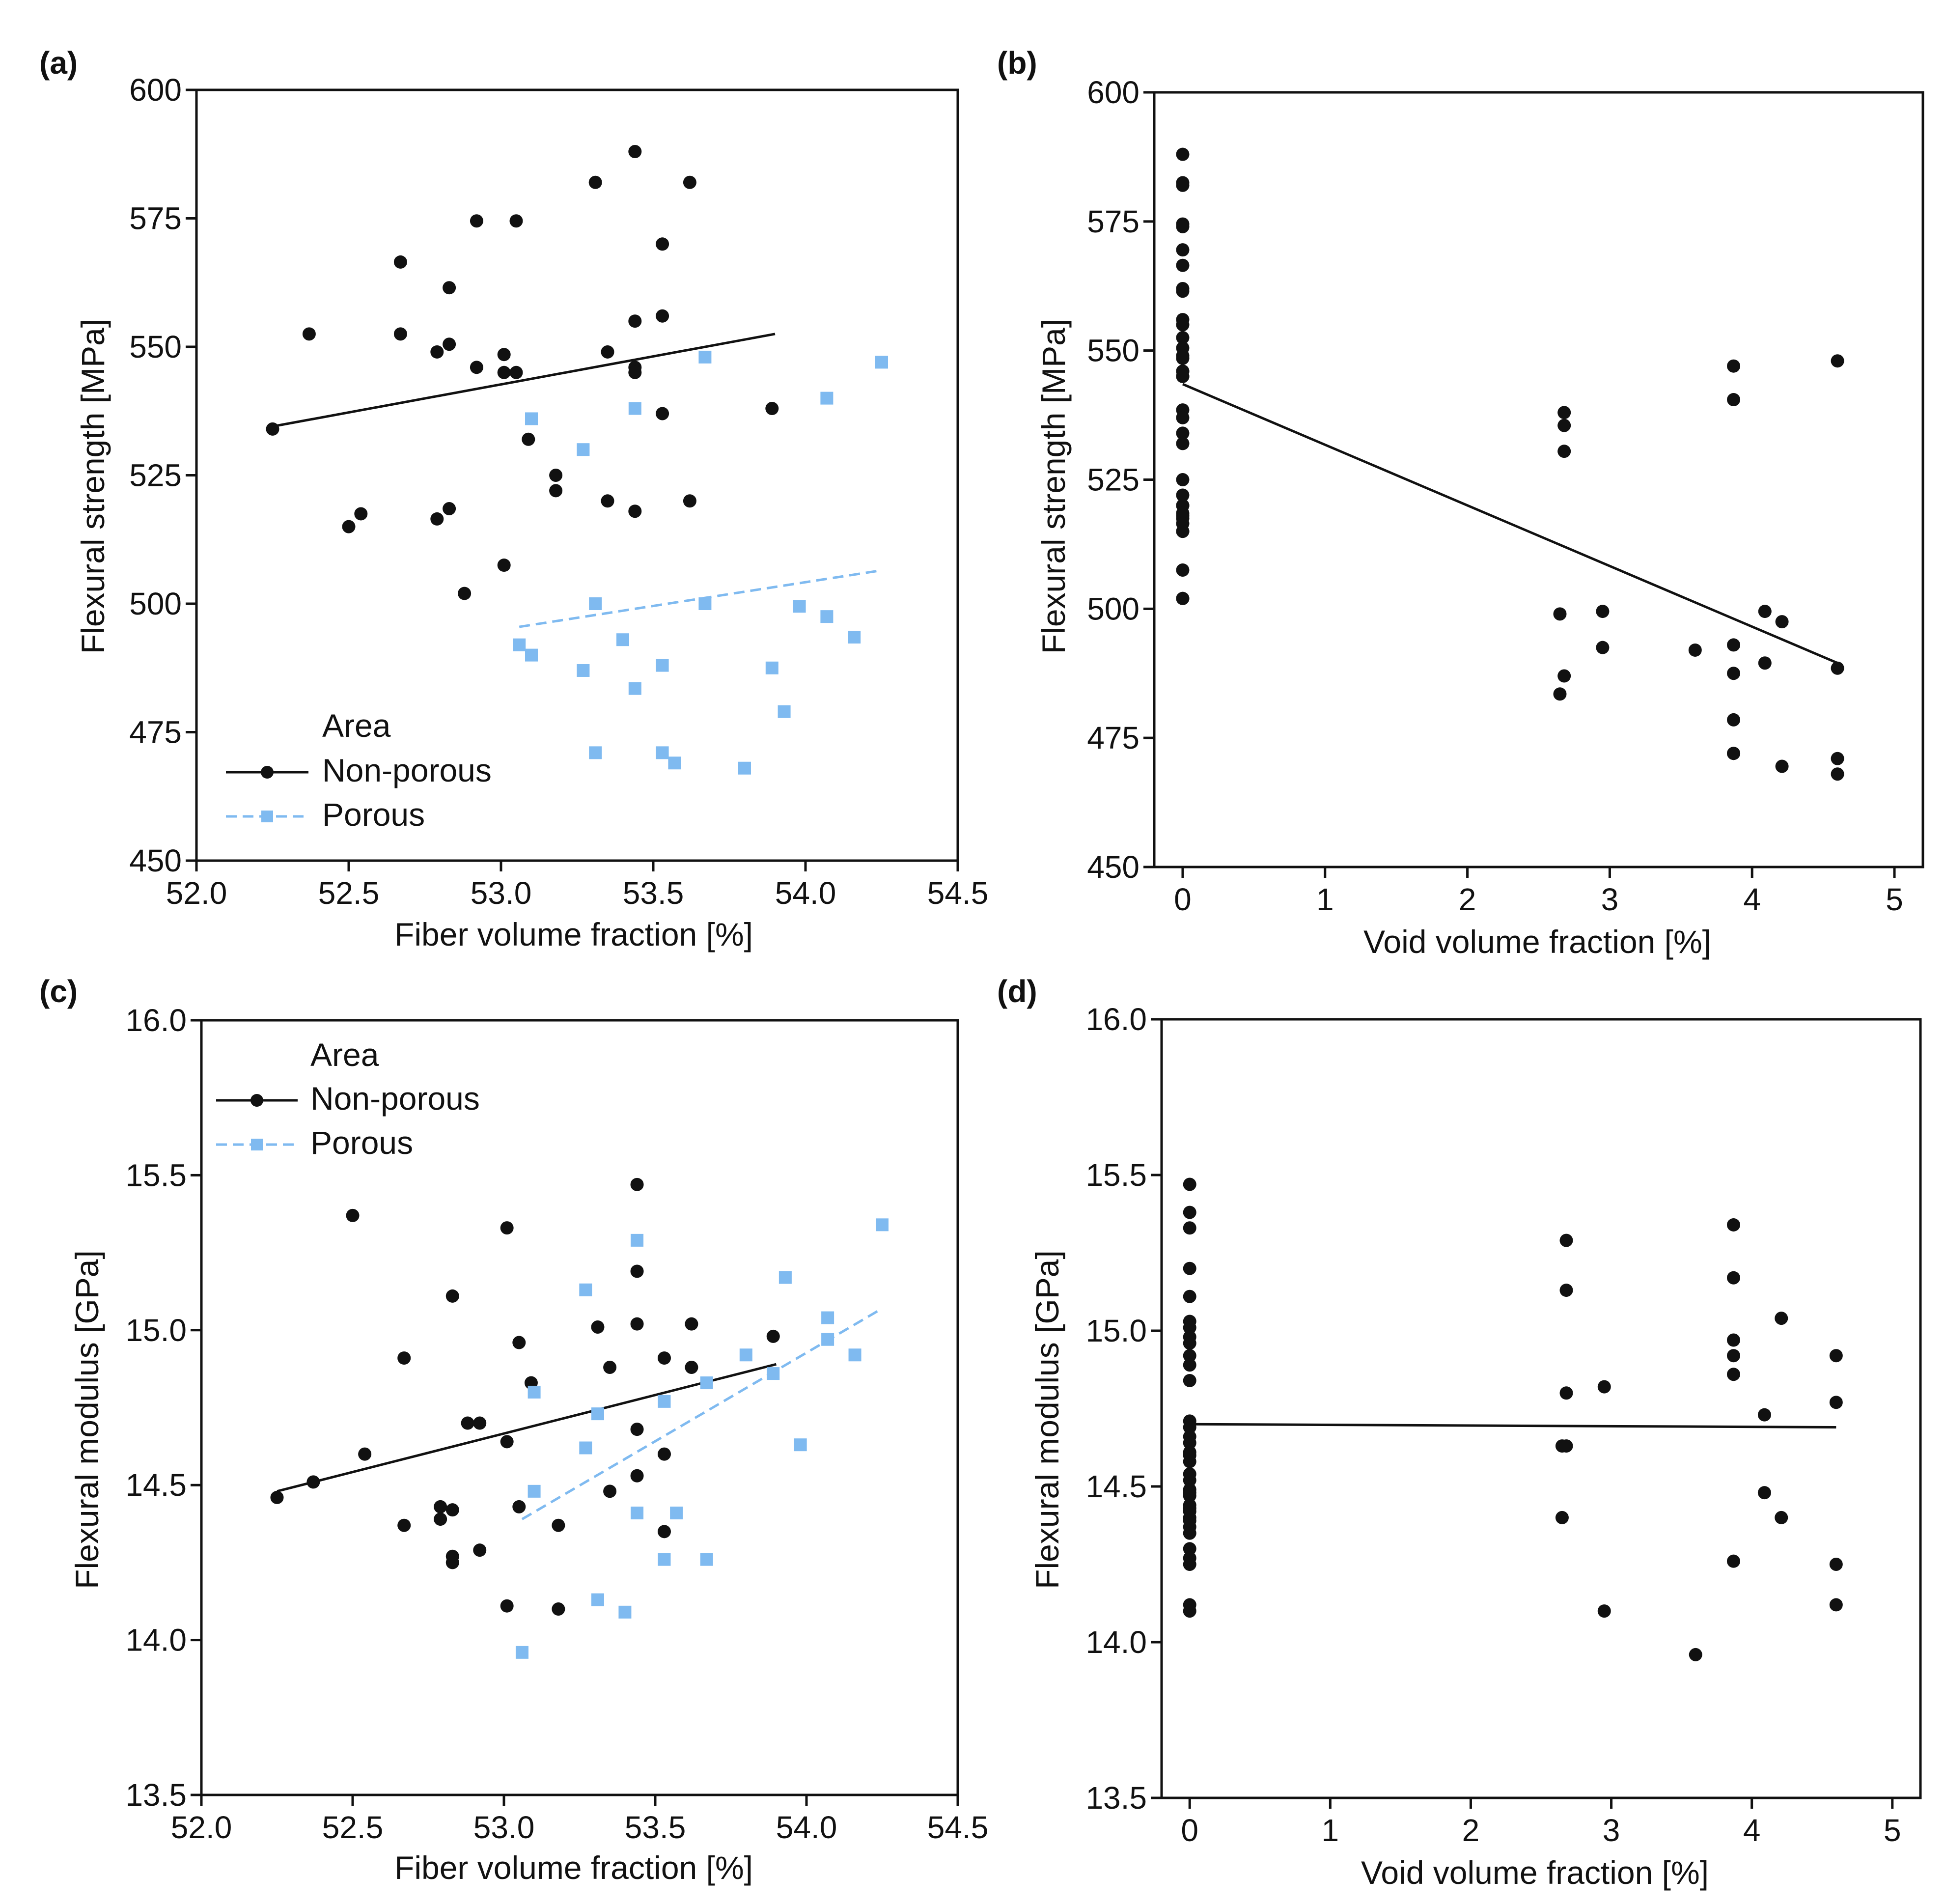 This screenshot has width=1945, height=1904. What do you see at coordinates (504, 1827) in the screenshot?
I see `x-tick-label-c: 53.0` at bounding box center [504, 1827].